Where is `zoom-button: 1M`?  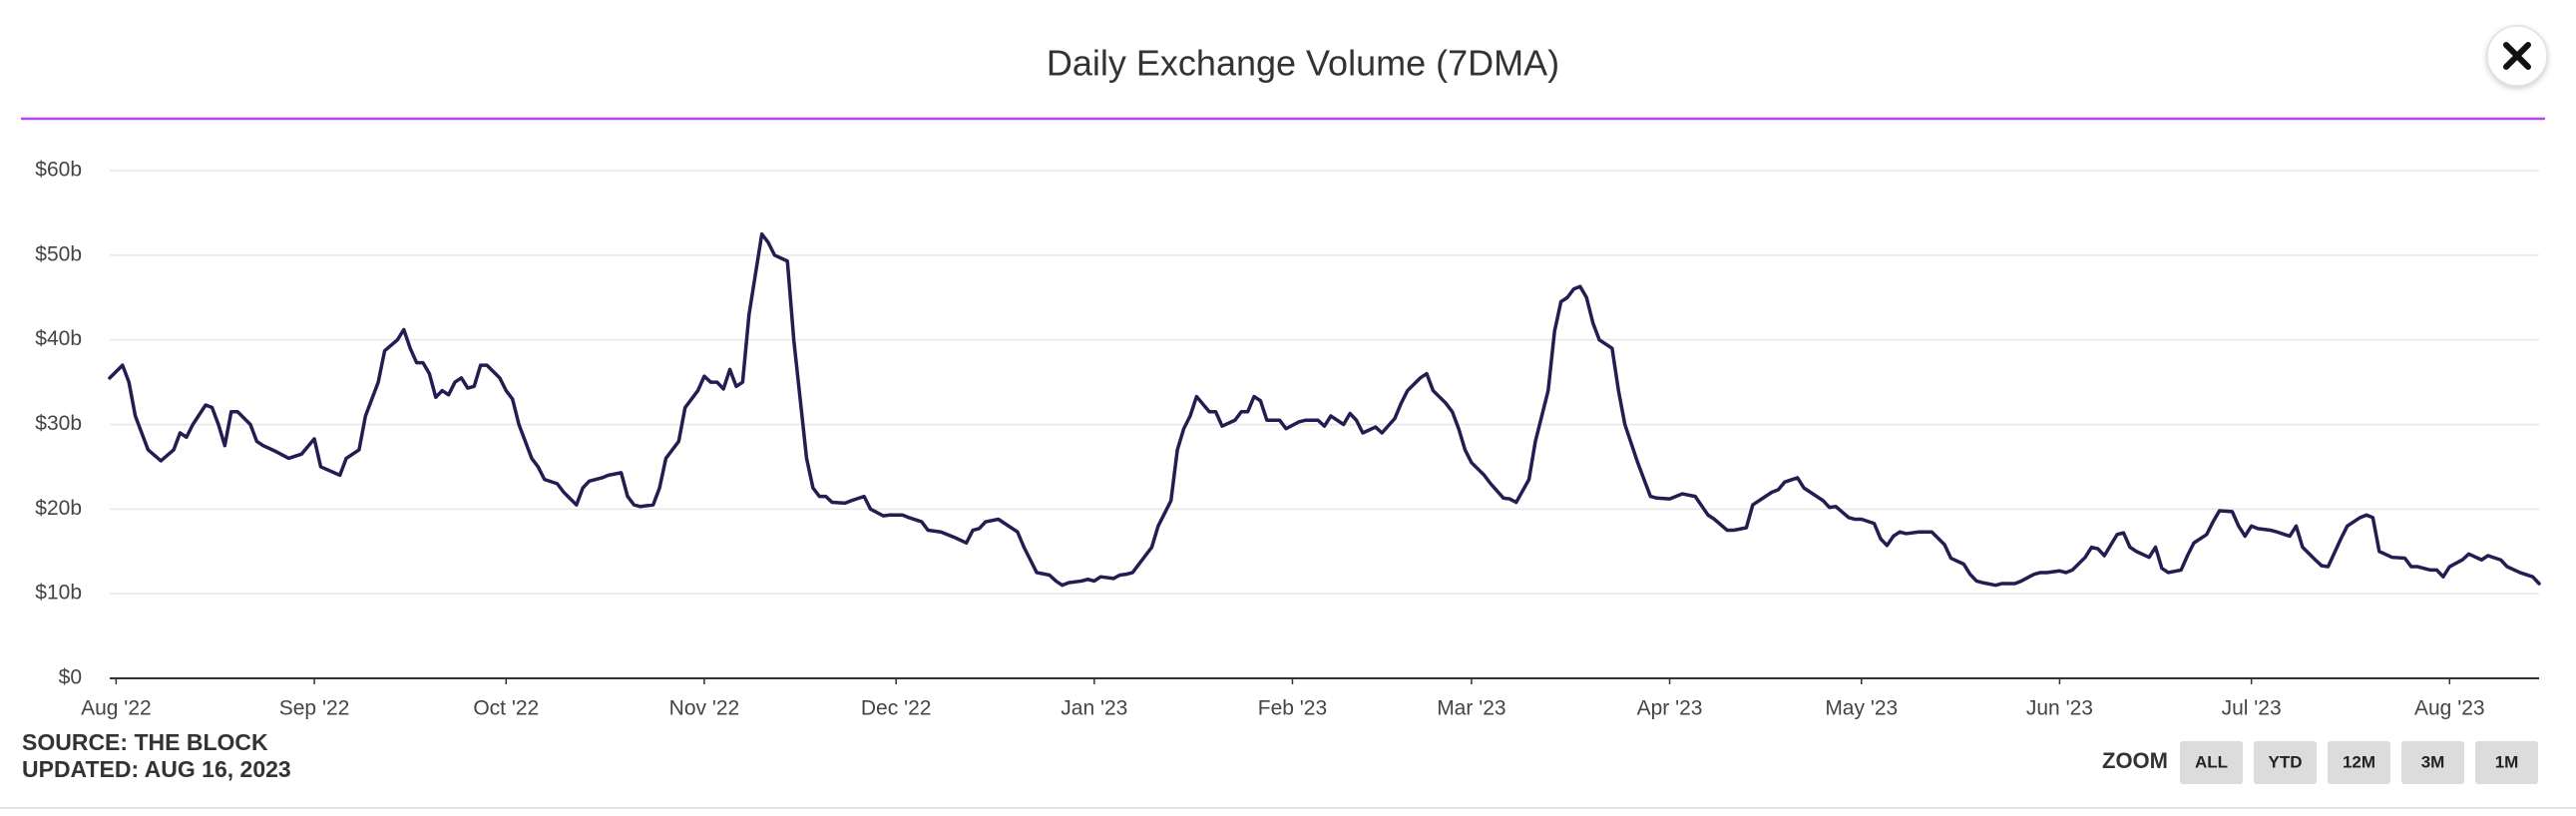 zoom-button: 1M is located at coordinates (2506, 762).